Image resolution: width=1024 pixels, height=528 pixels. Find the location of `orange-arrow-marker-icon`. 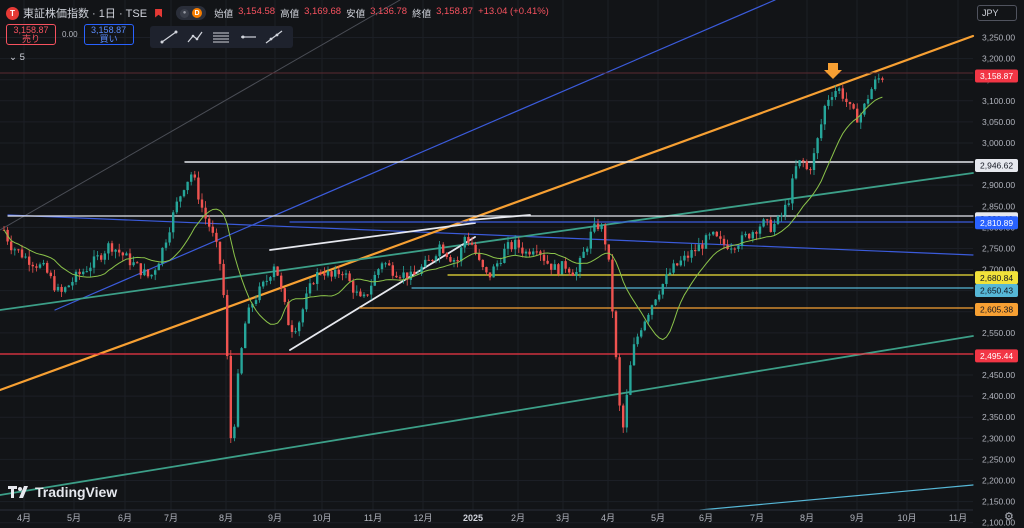

orange-arrow-marker-icon is located at coordinates (833, 71).